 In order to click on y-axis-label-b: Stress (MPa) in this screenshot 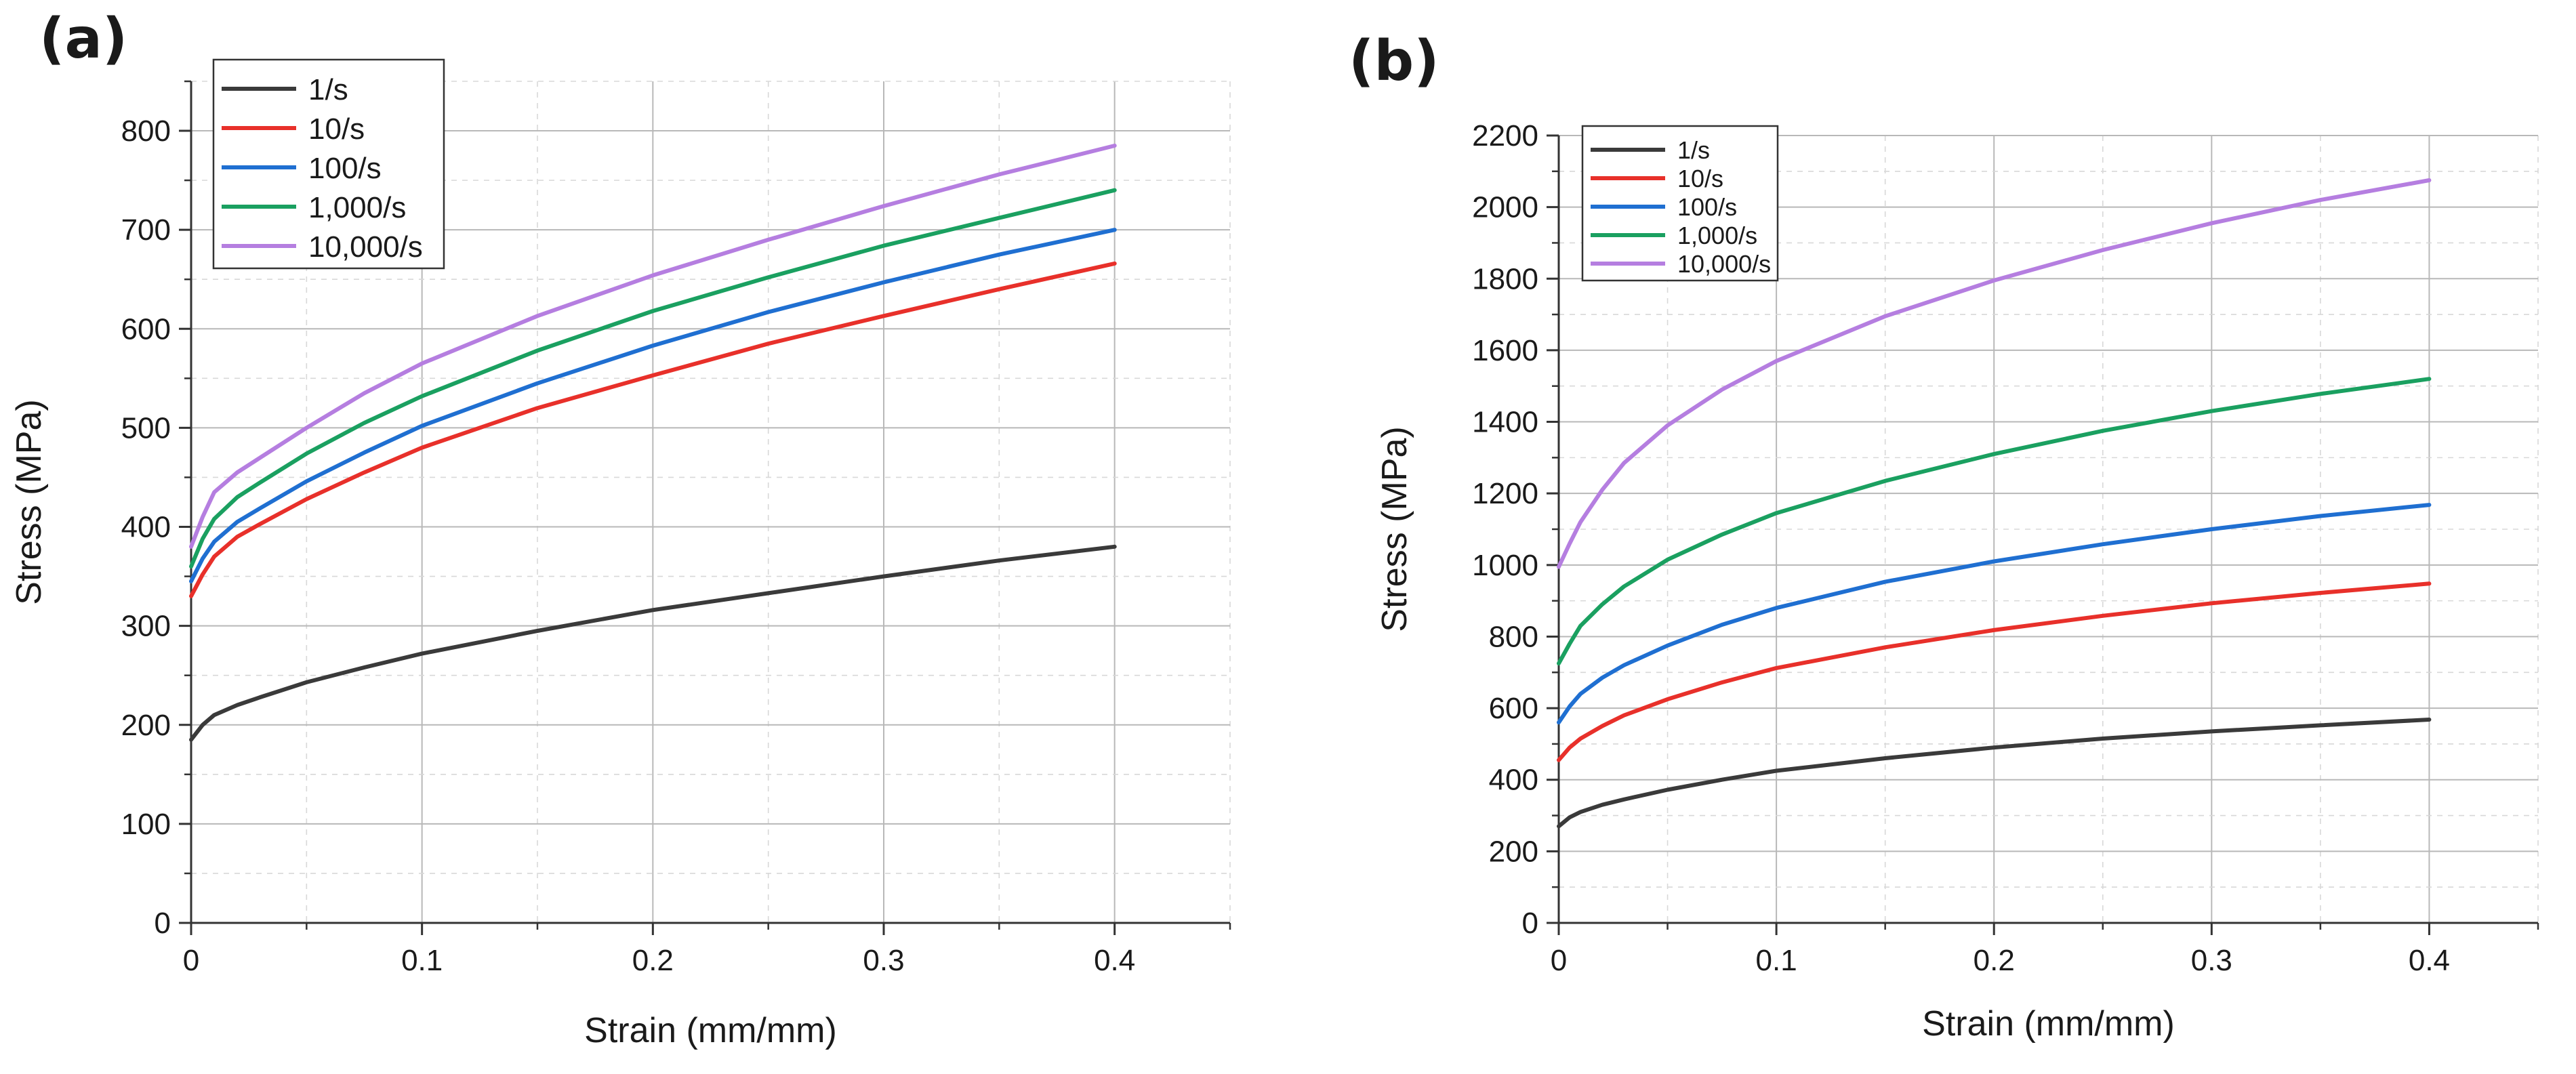, I will do `click(1394, 529)`.